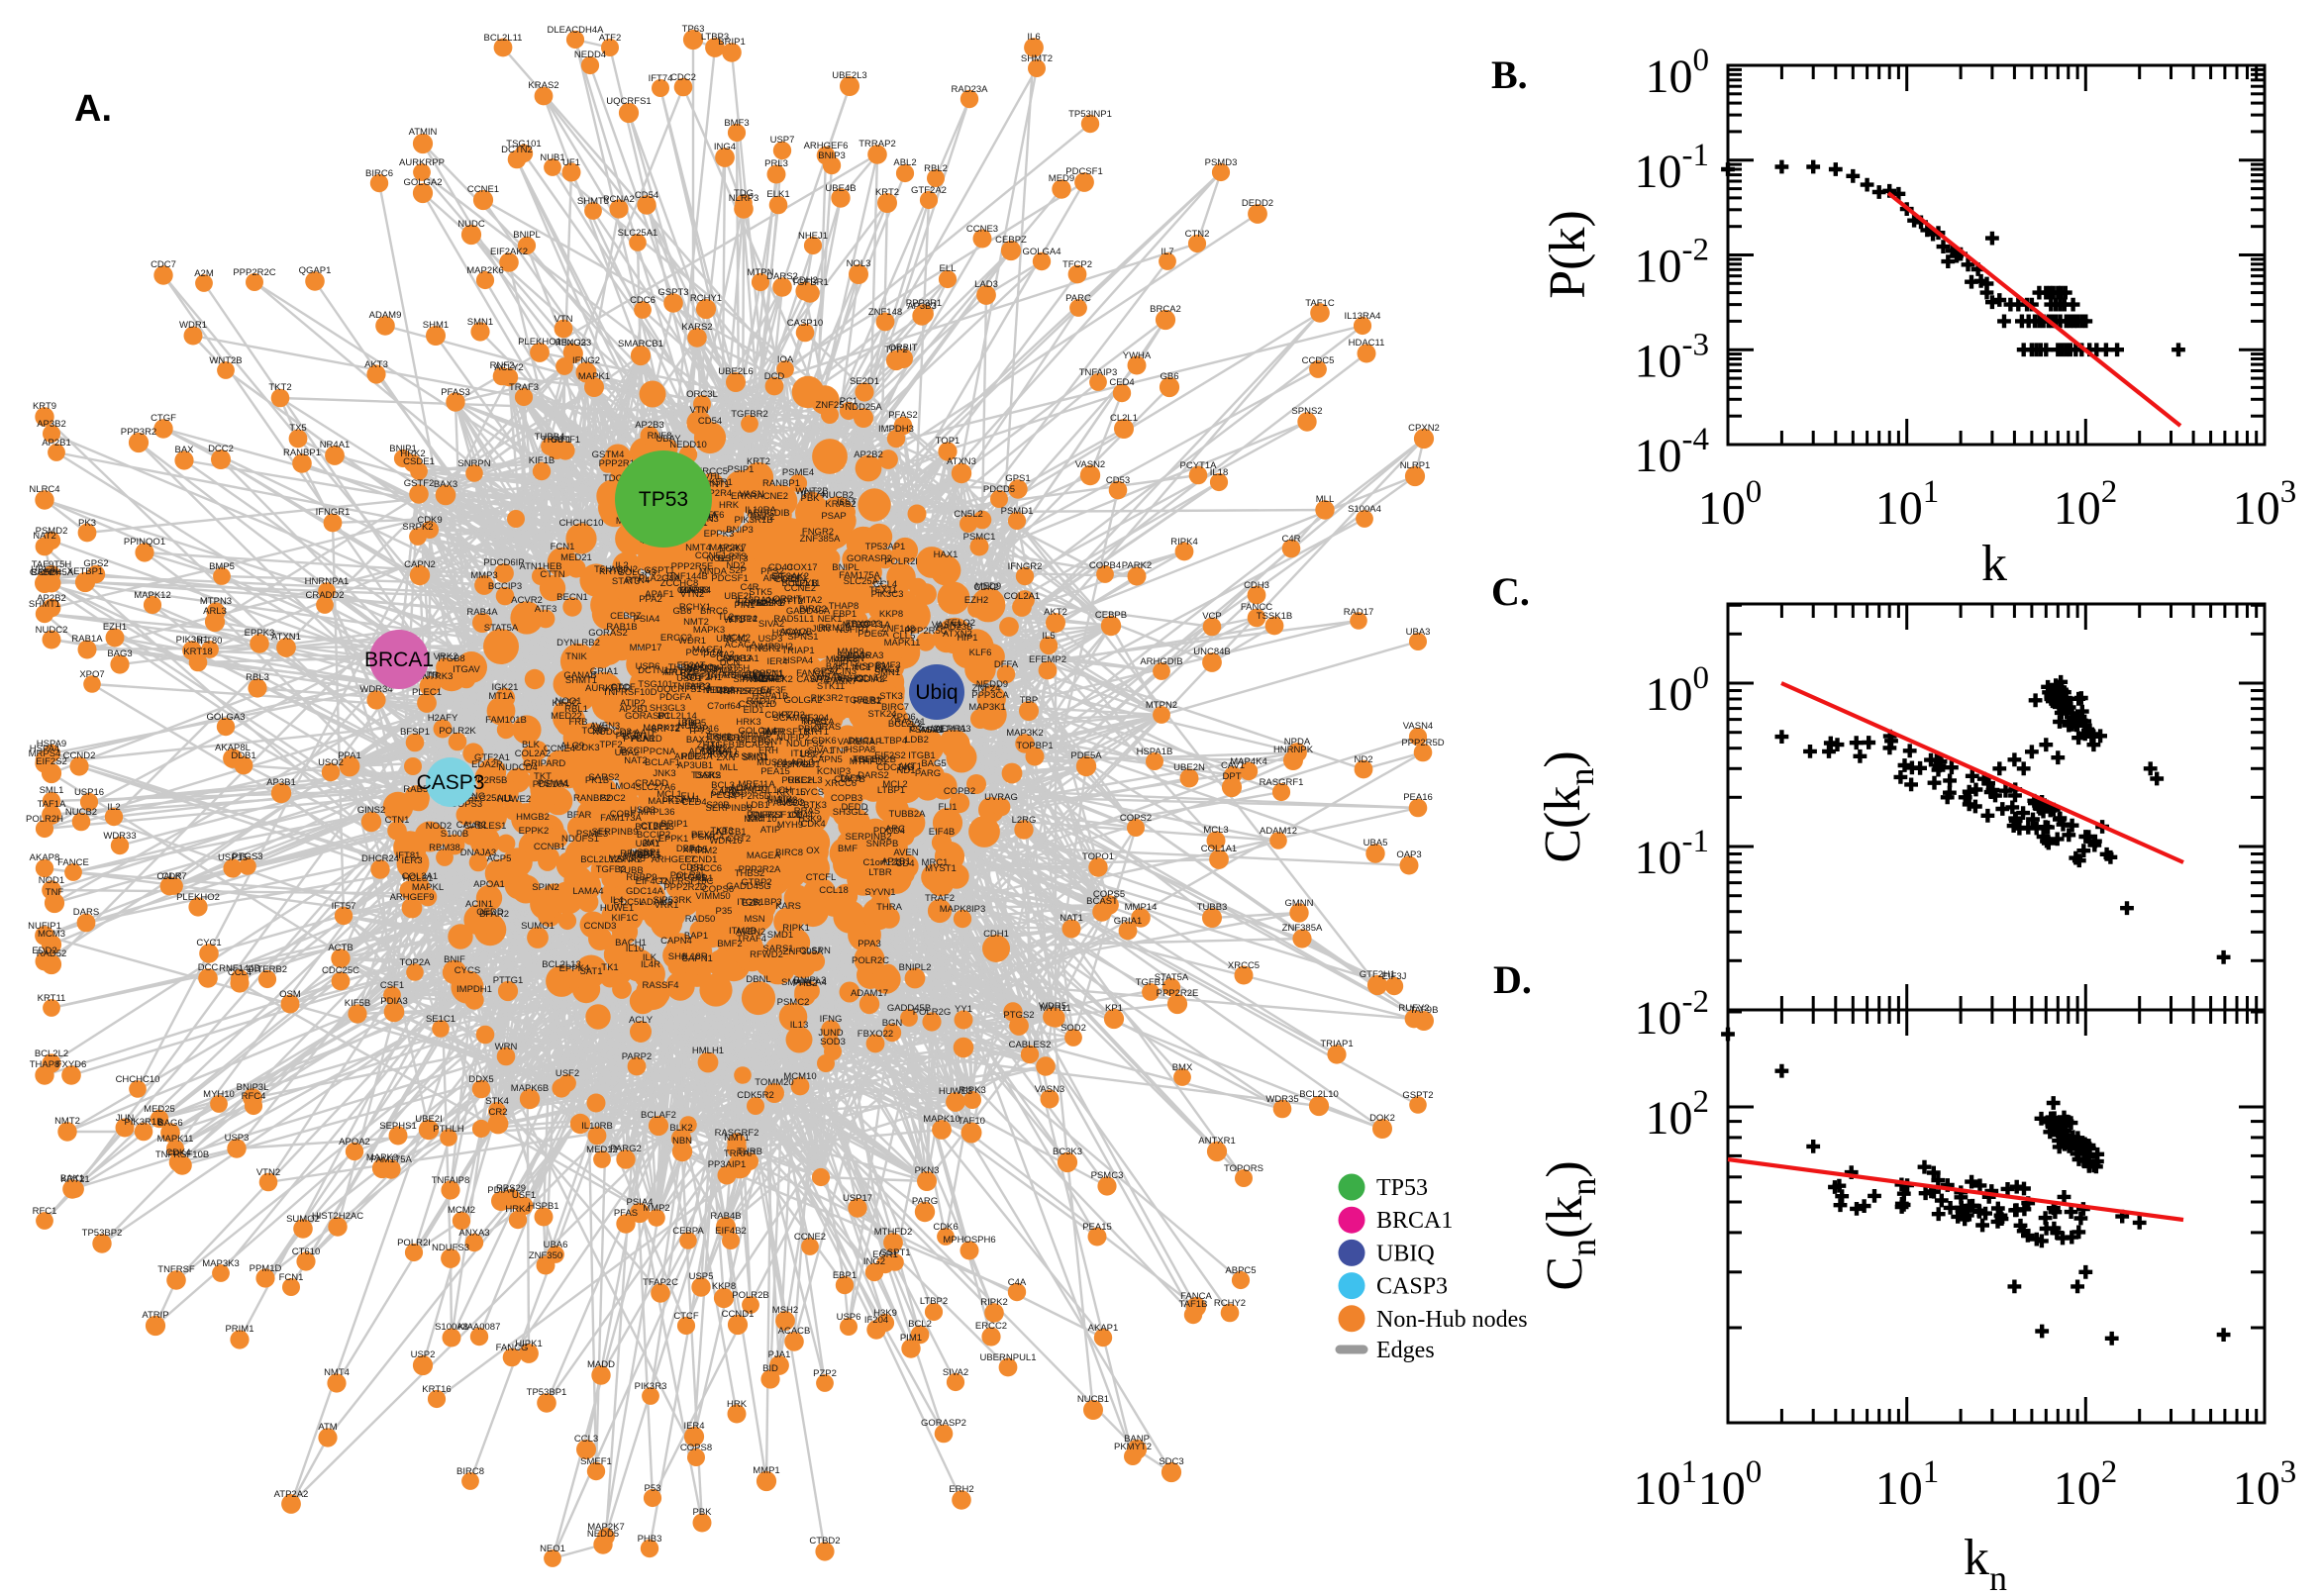  What do you see at coordinates (626, 1214) in the screenshot?
I see `svg-text: PFAS` at bounding box center [626, 1214].